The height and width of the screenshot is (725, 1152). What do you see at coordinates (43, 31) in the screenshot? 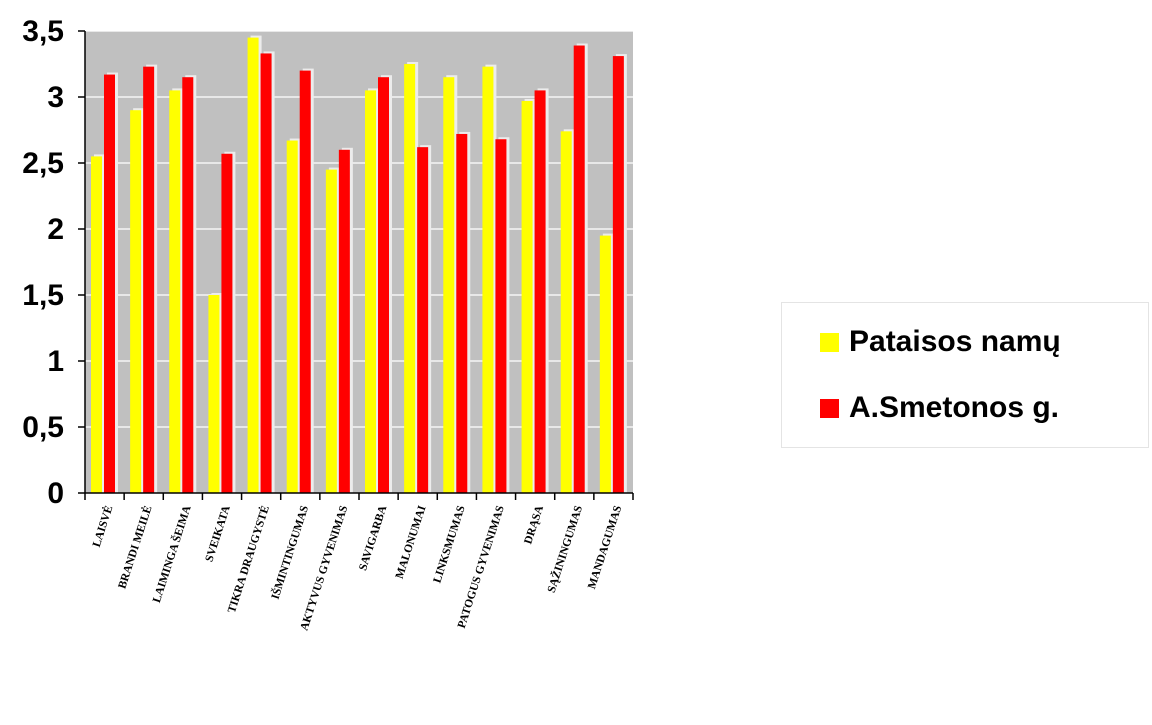
I see `y-tick-label: 3,5` at bounding box center [43, 31].